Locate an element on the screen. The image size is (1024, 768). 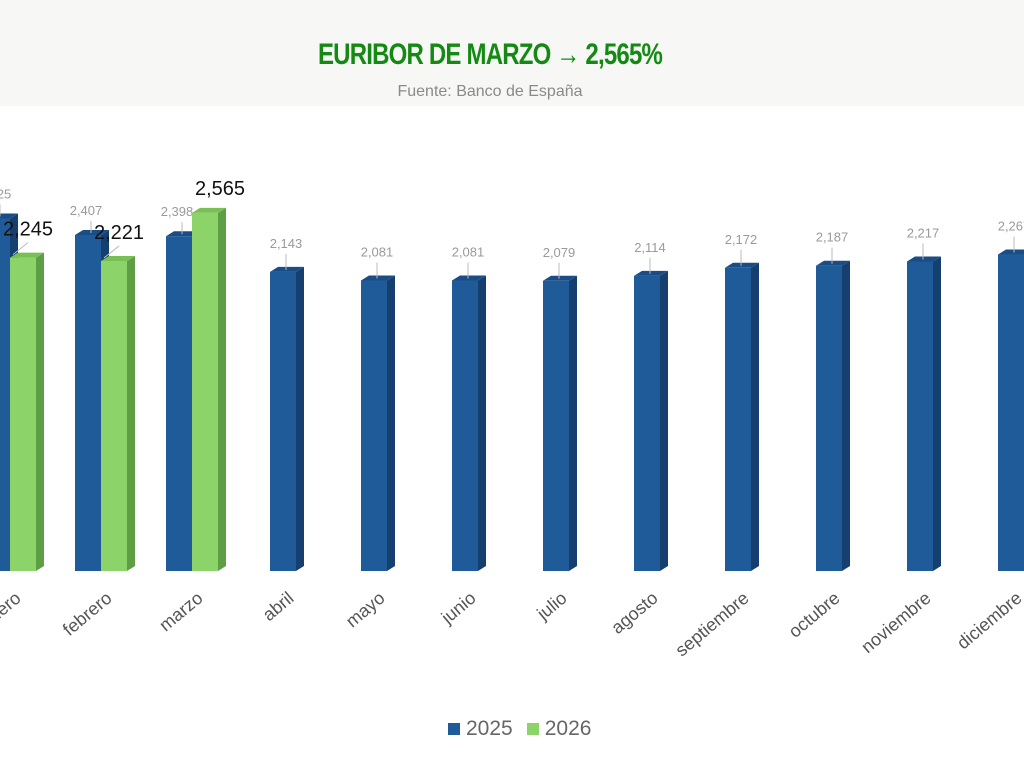
x-tick-label: junio is located at coordinates (458, 608).